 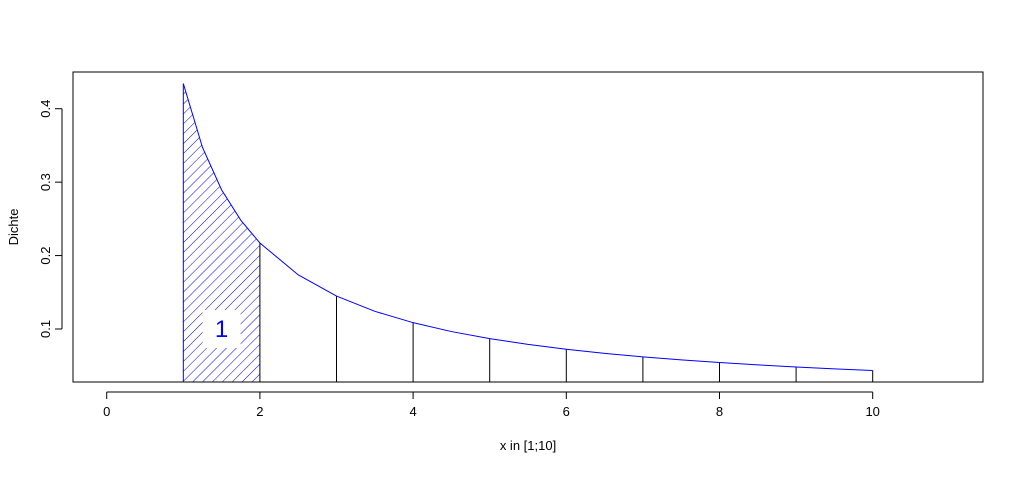 What do you see at coordinates (106, 411) in the screenshot?
I see `x-tick-label: 0` at bounding box center [106, 411].